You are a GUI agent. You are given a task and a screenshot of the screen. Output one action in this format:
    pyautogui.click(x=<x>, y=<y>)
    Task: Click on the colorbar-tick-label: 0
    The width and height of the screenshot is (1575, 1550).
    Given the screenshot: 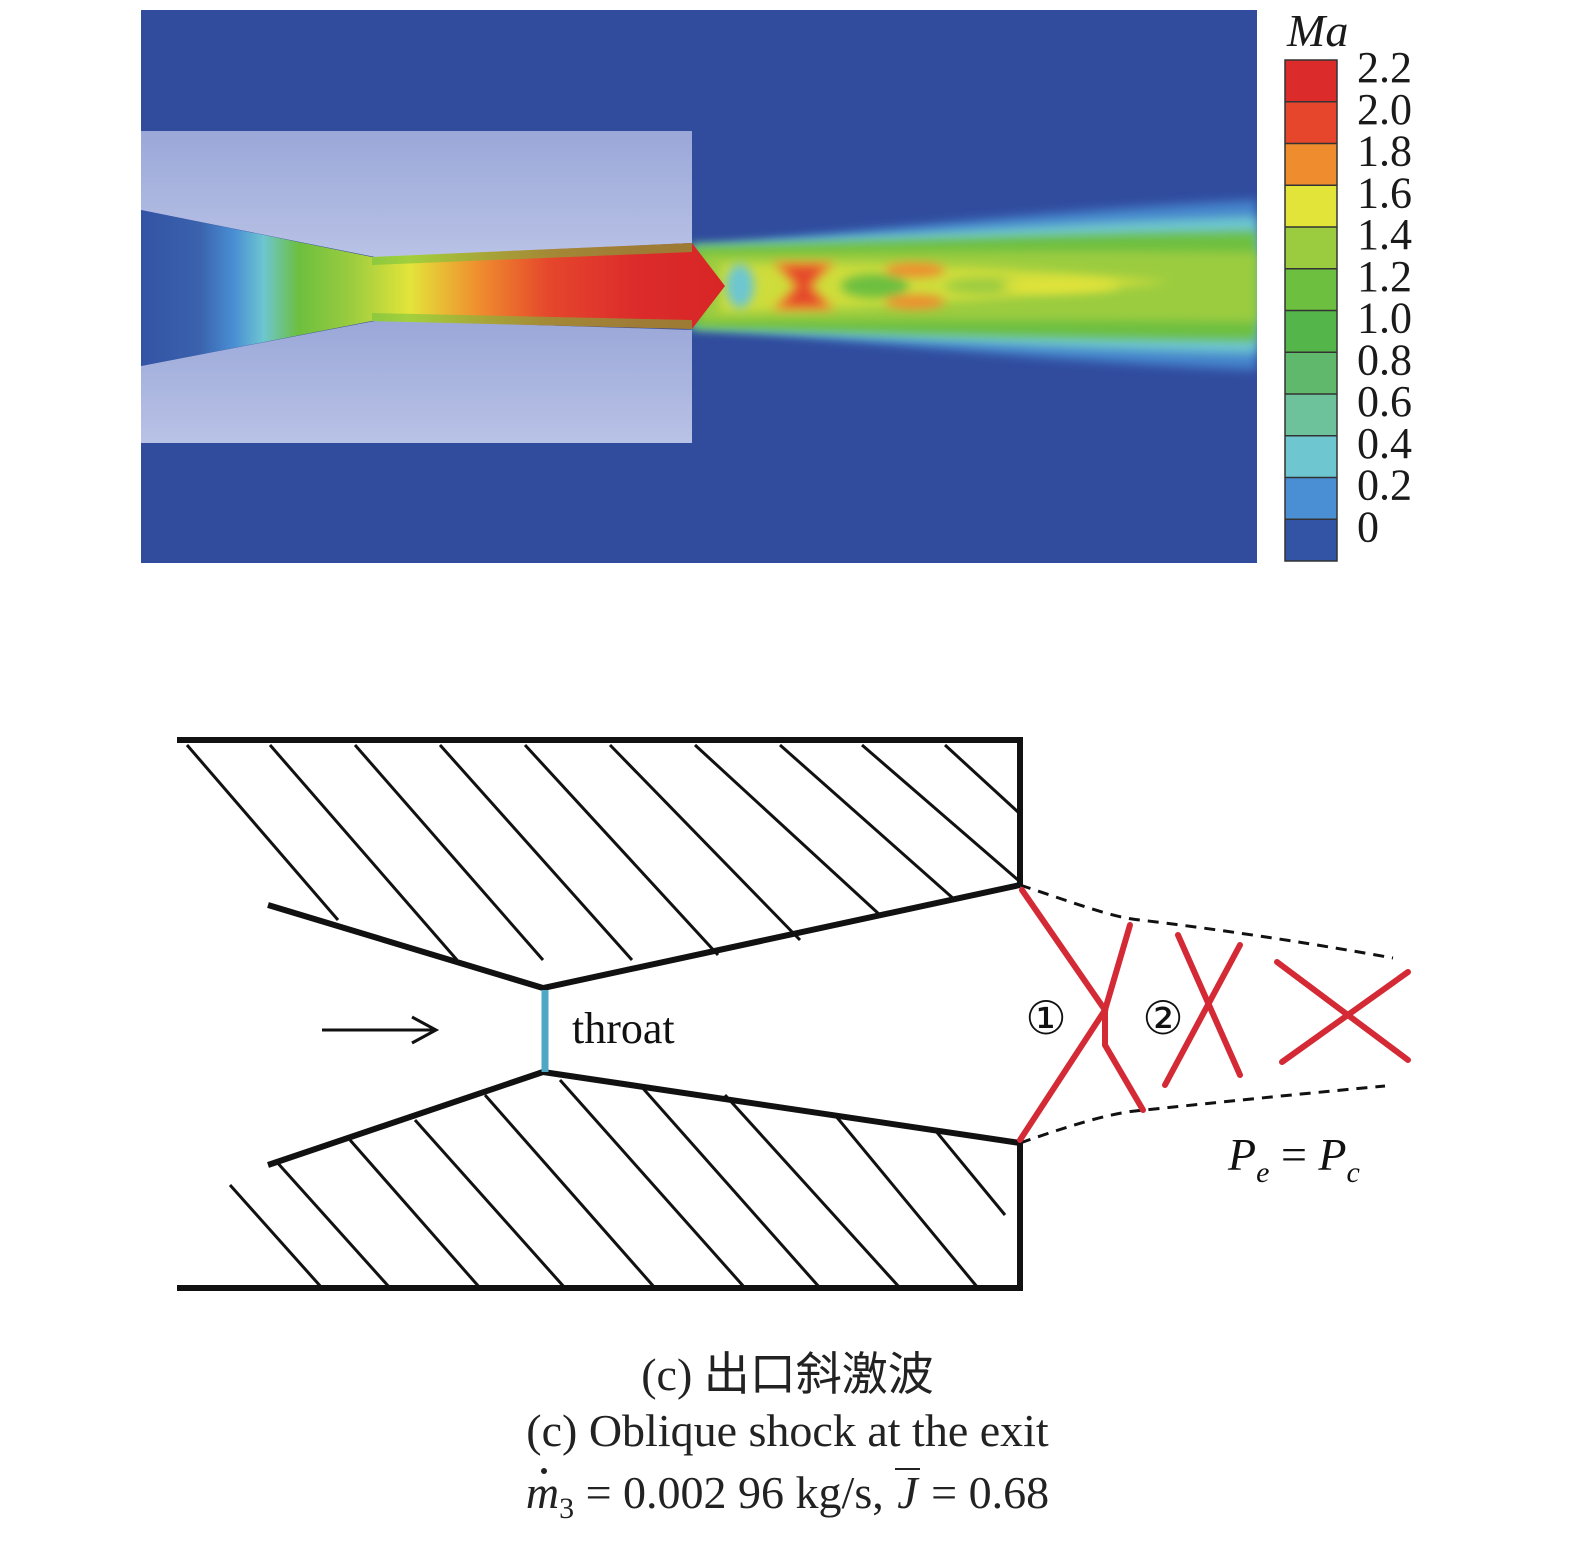 What is the action you would take?
    pyautogui.click(x=1368, y=526)
    